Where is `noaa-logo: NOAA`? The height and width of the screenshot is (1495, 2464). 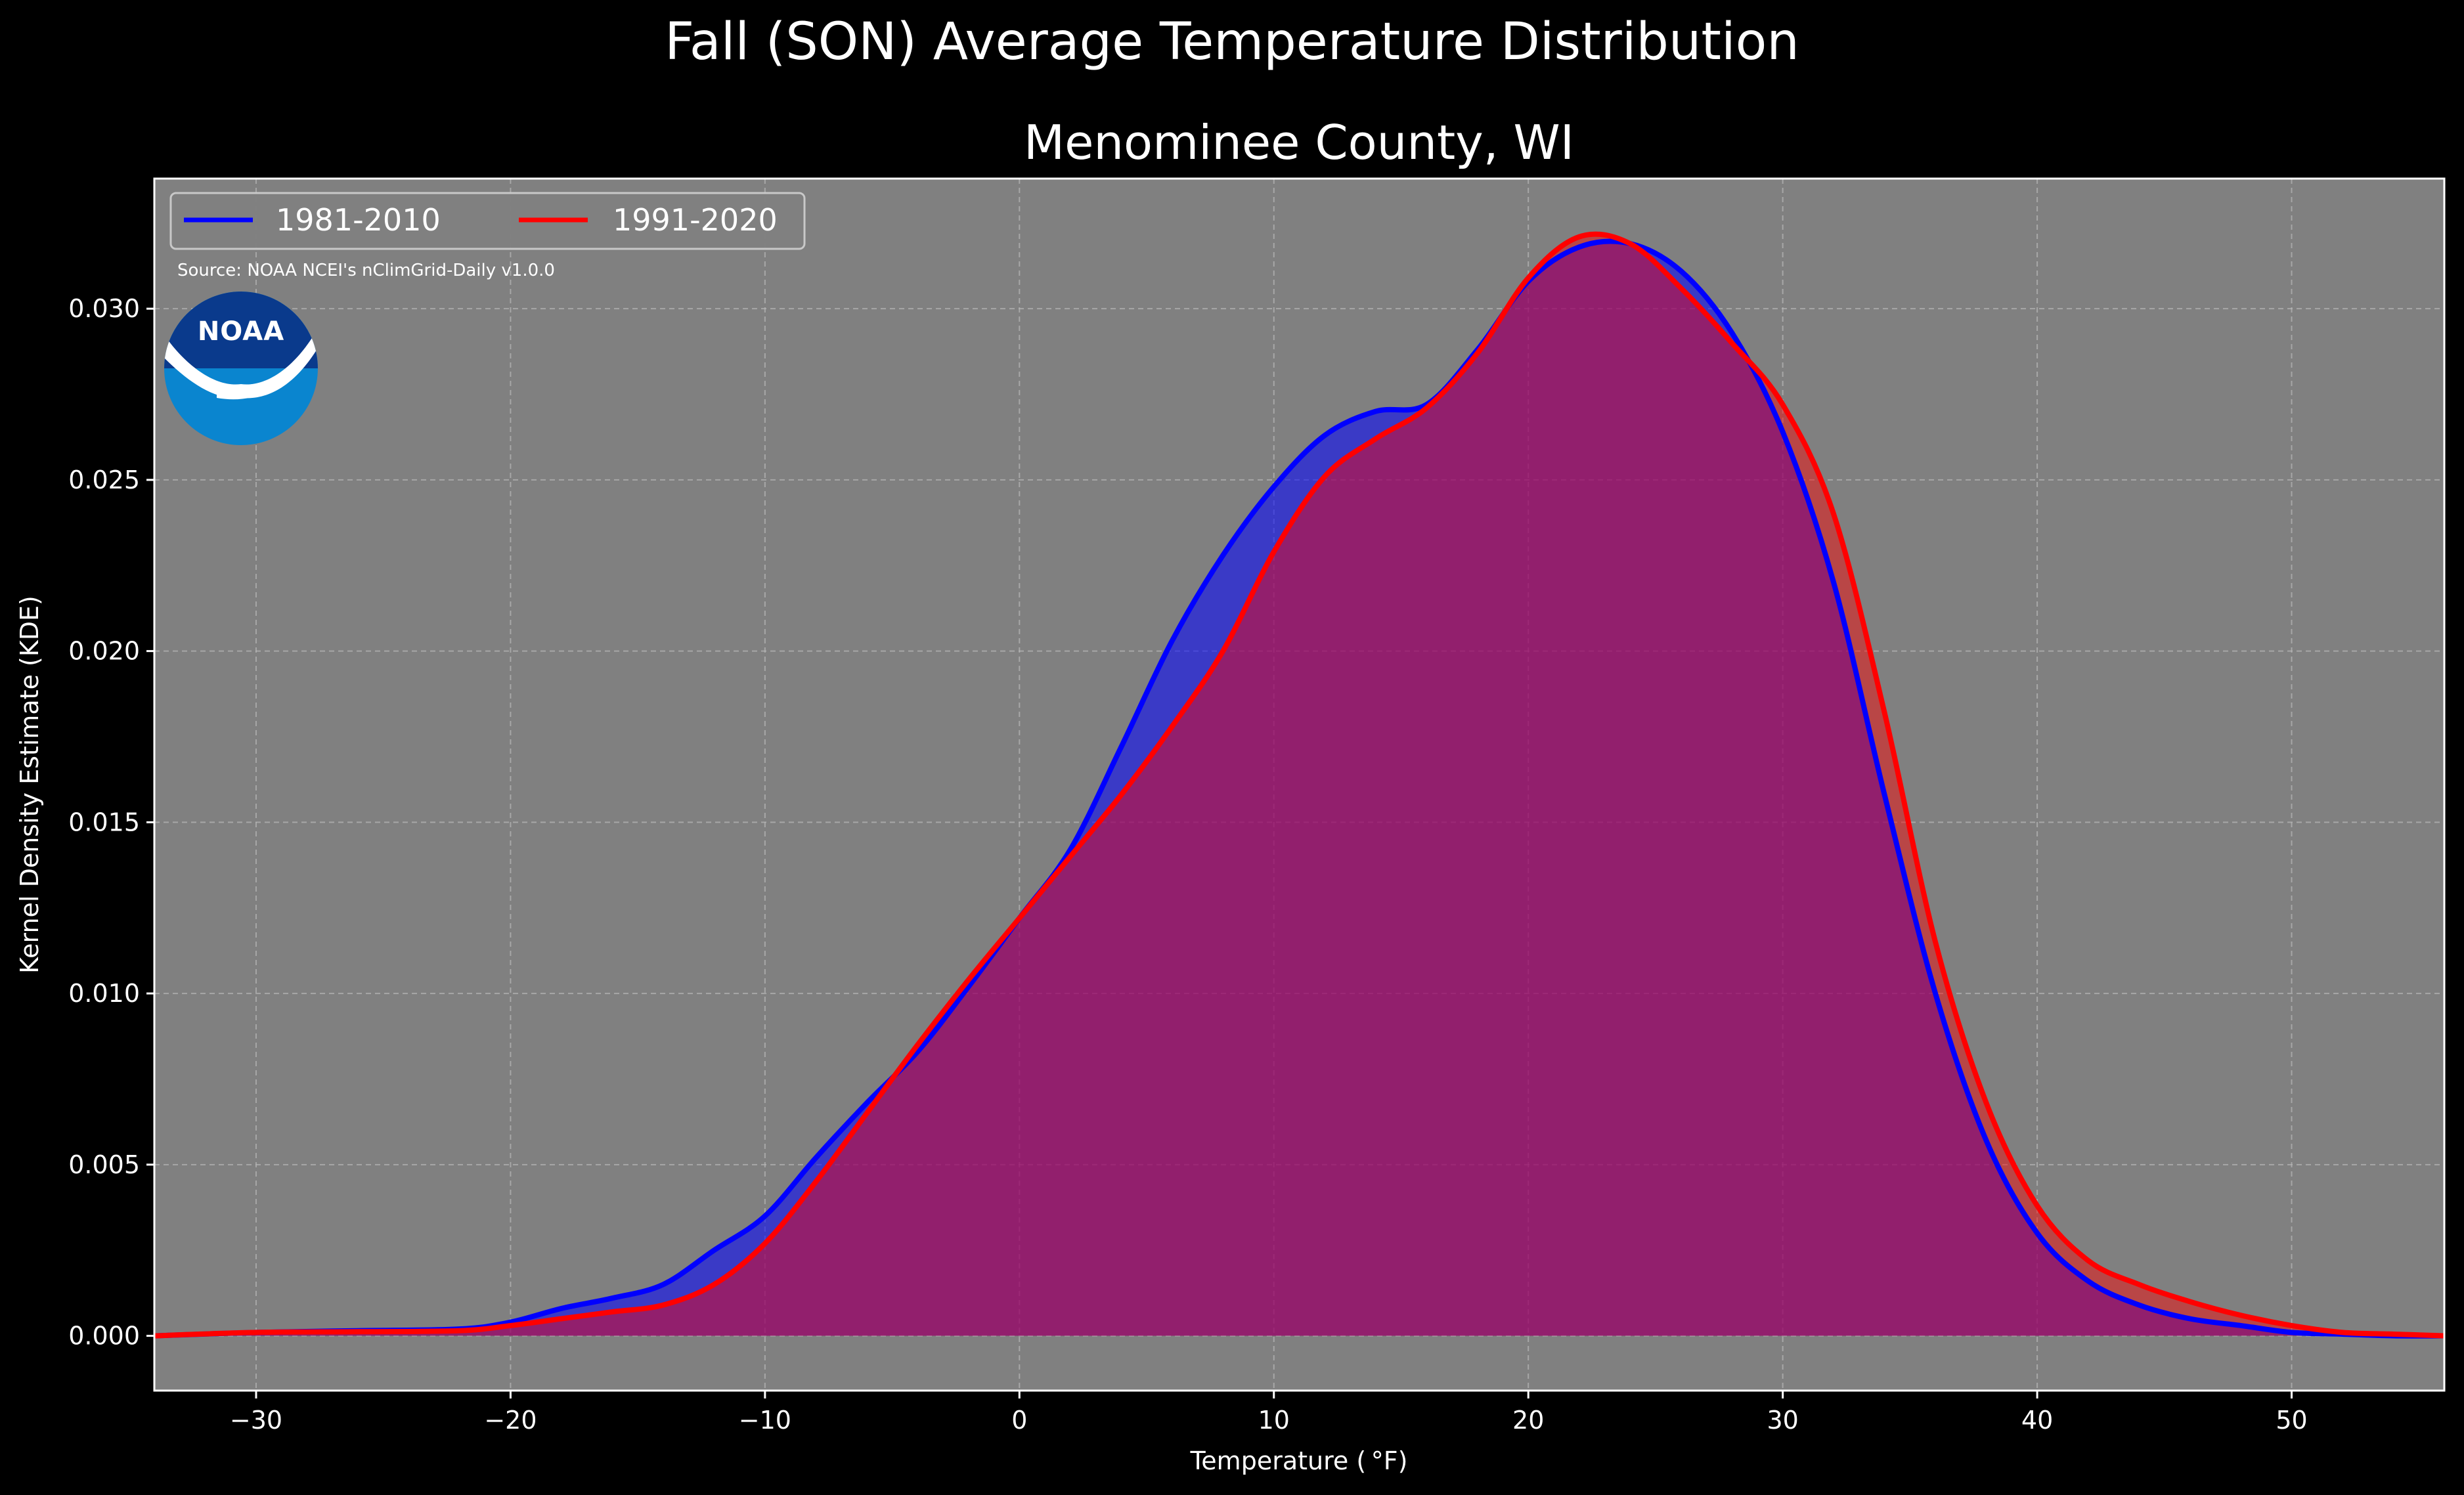 noaa-logo: NOAA is located at coordinates (241, 368).